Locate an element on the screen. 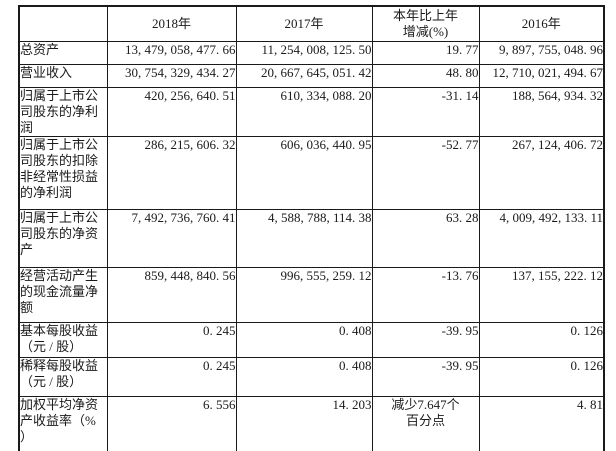 The image size is (616, 451). row-label: 加权平均净资 产收益率（% ） is located at coordinates (63, 423).